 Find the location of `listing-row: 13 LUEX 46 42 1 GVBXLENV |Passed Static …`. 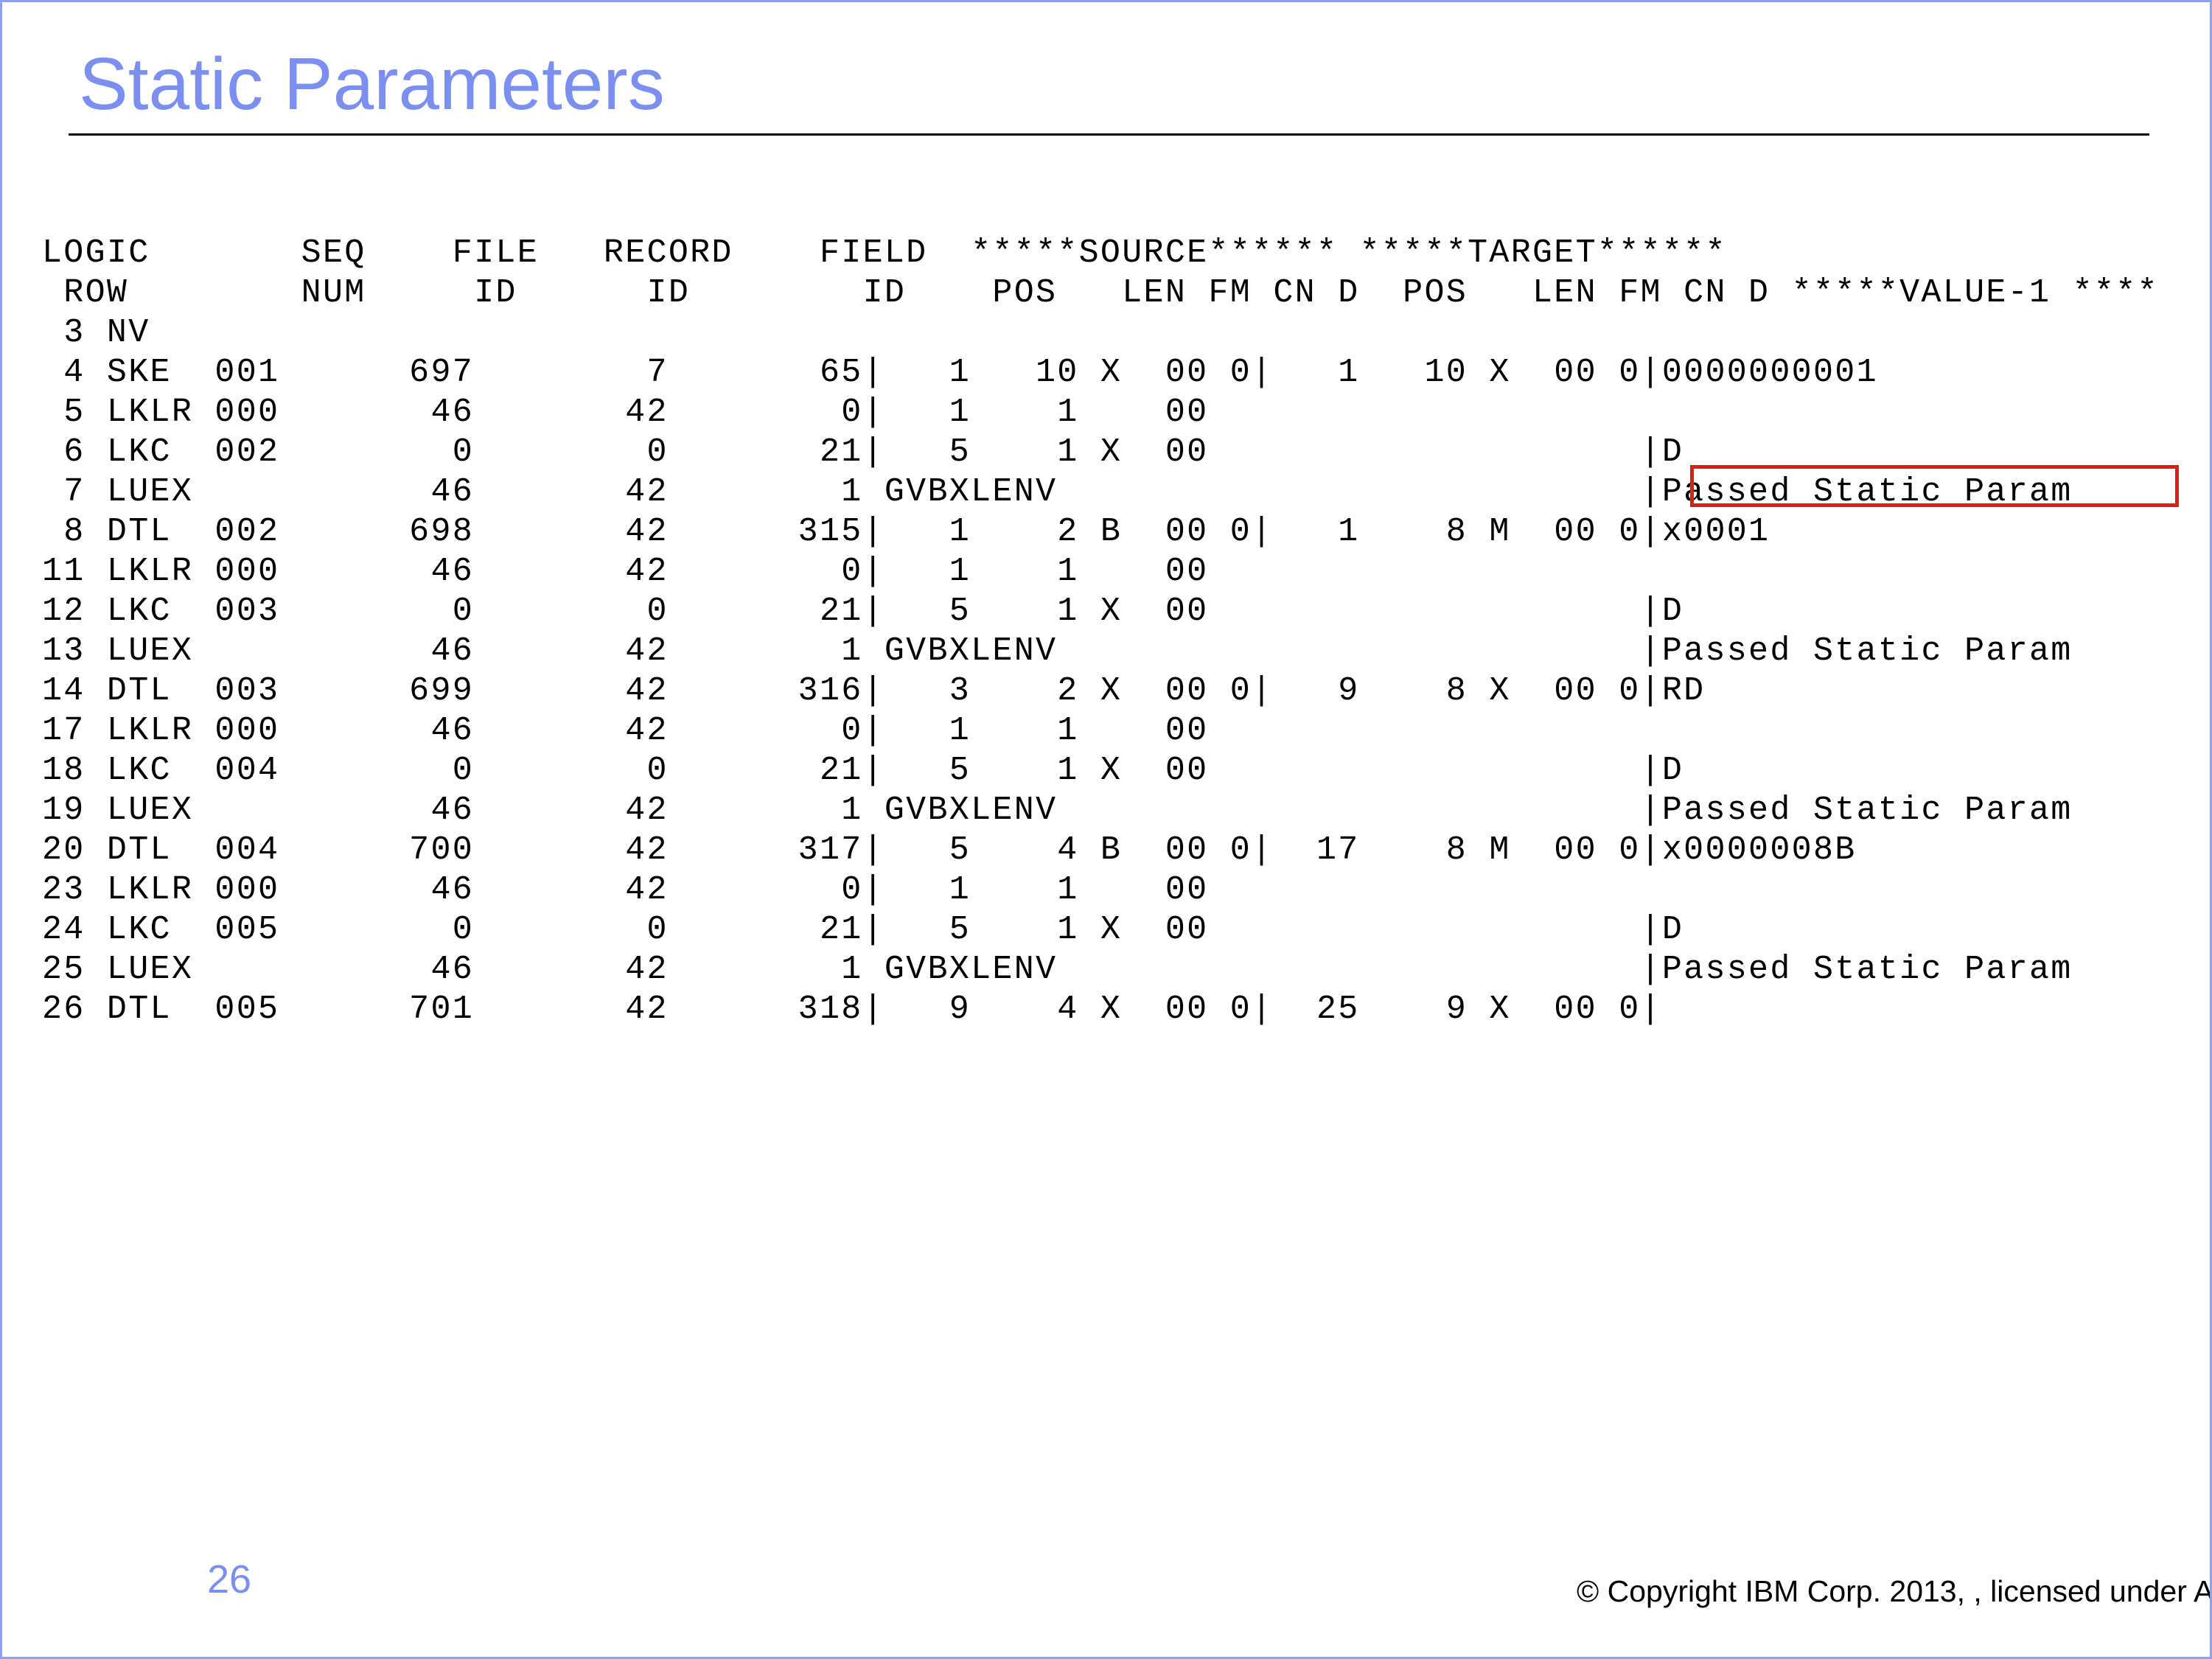

listing-row: 13 LUEX 46 42 1 GVBXLENV |Passed Static … is located at coordinates (1057, 651).